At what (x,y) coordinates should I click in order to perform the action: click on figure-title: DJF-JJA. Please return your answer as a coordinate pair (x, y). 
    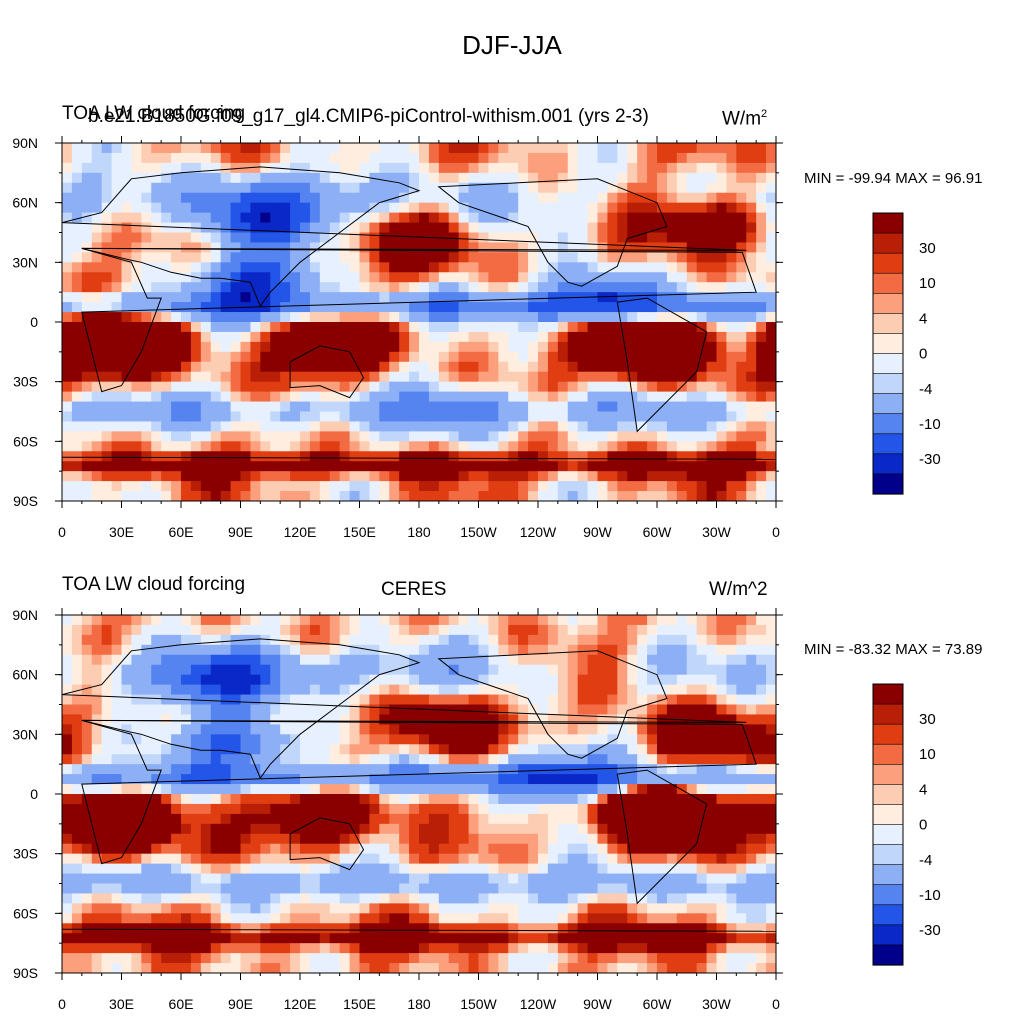
    Looking at the image, I should click on (512, 45).